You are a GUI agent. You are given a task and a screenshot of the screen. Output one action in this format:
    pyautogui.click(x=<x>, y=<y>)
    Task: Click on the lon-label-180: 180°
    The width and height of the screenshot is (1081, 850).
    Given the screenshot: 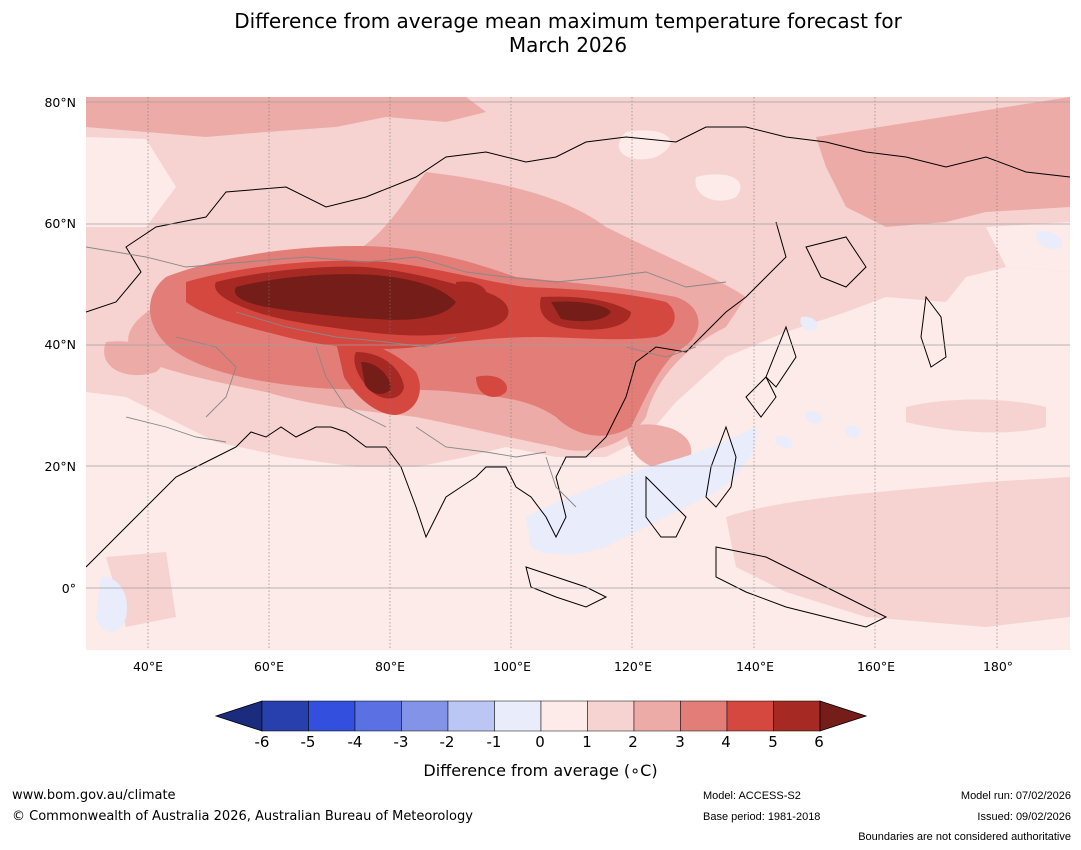 What is the action you would take?
    pyautogui.click(x=998, y=666)
    